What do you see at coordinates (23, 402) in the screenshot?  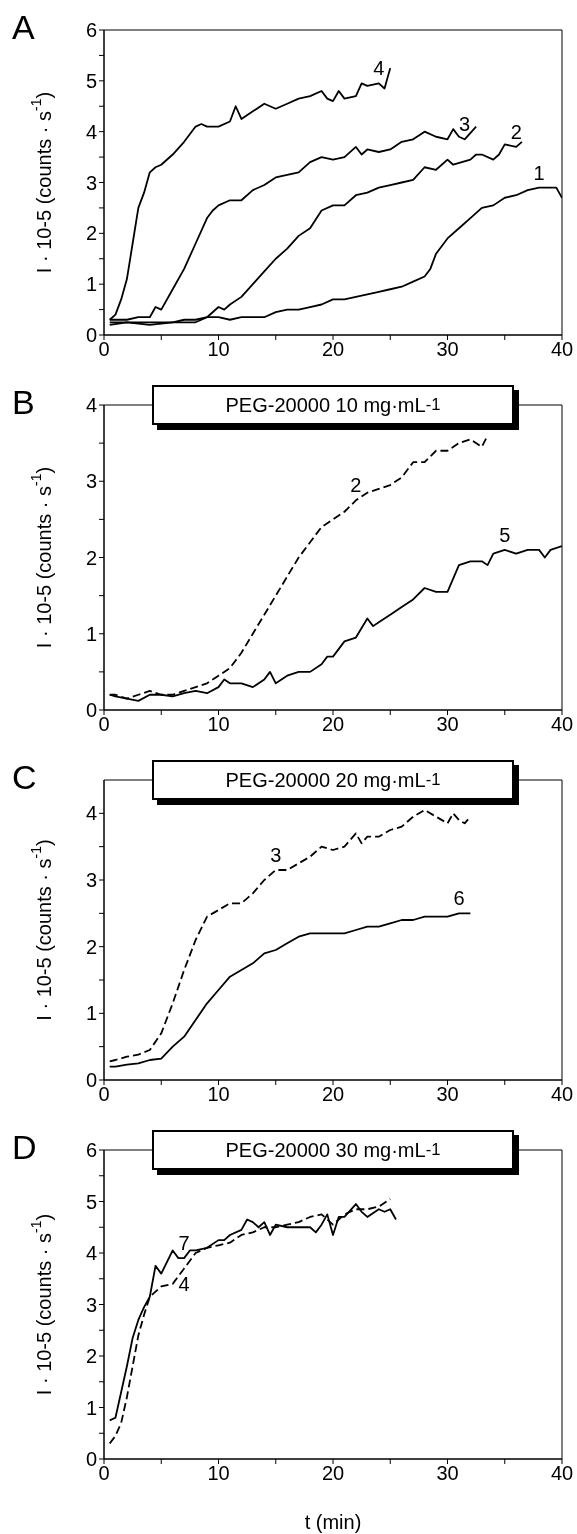 I see `chart-title: B` at bounding box center [23, 402].